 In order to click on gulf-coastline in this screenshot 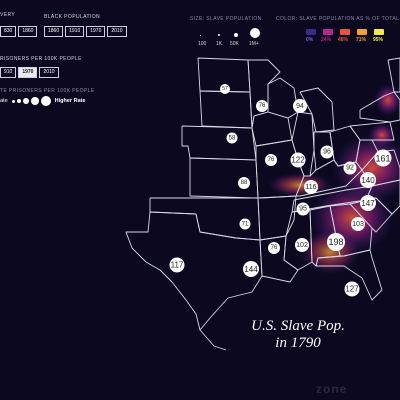, I will do `click(213, 340)`.